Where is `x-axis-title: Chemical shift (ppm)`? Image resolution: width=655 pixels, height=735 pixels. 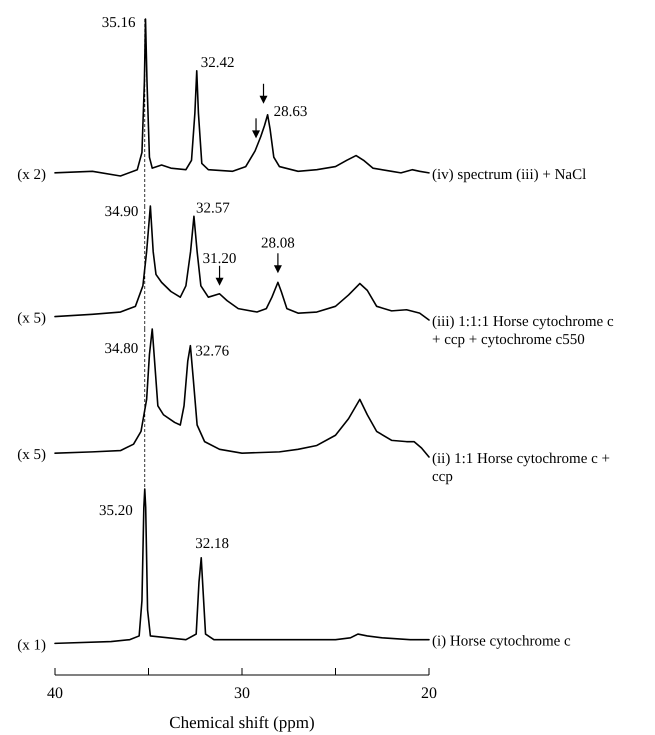
x-axis-title: Chemical shift (ppm) is located at coordinates (242, 722).